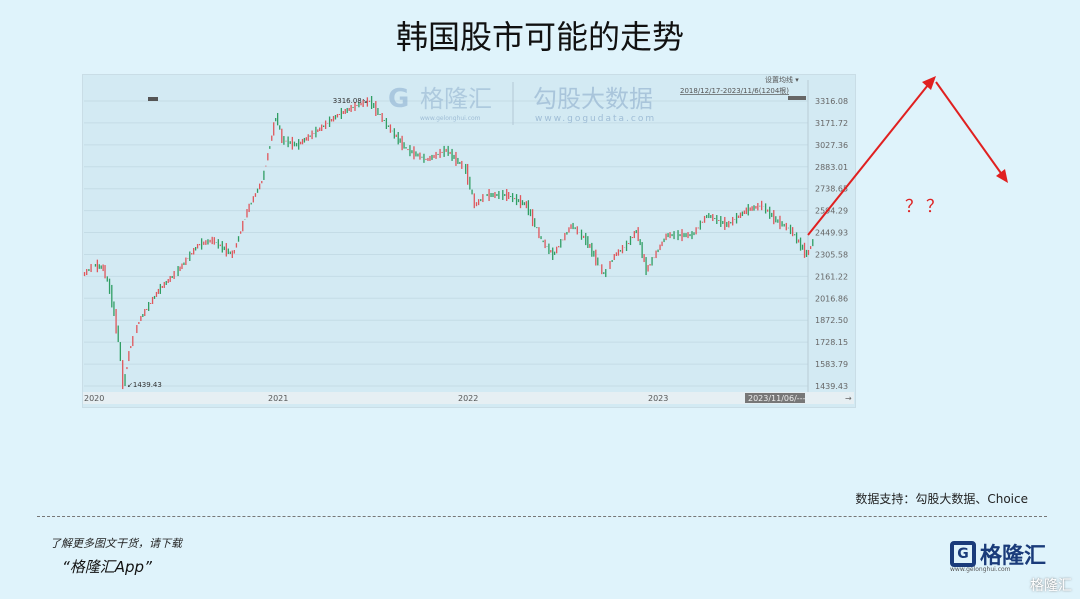  Describe the element at coordinates (963, 554) in the screenshot. I see `logo-g-icon: G` at that location.